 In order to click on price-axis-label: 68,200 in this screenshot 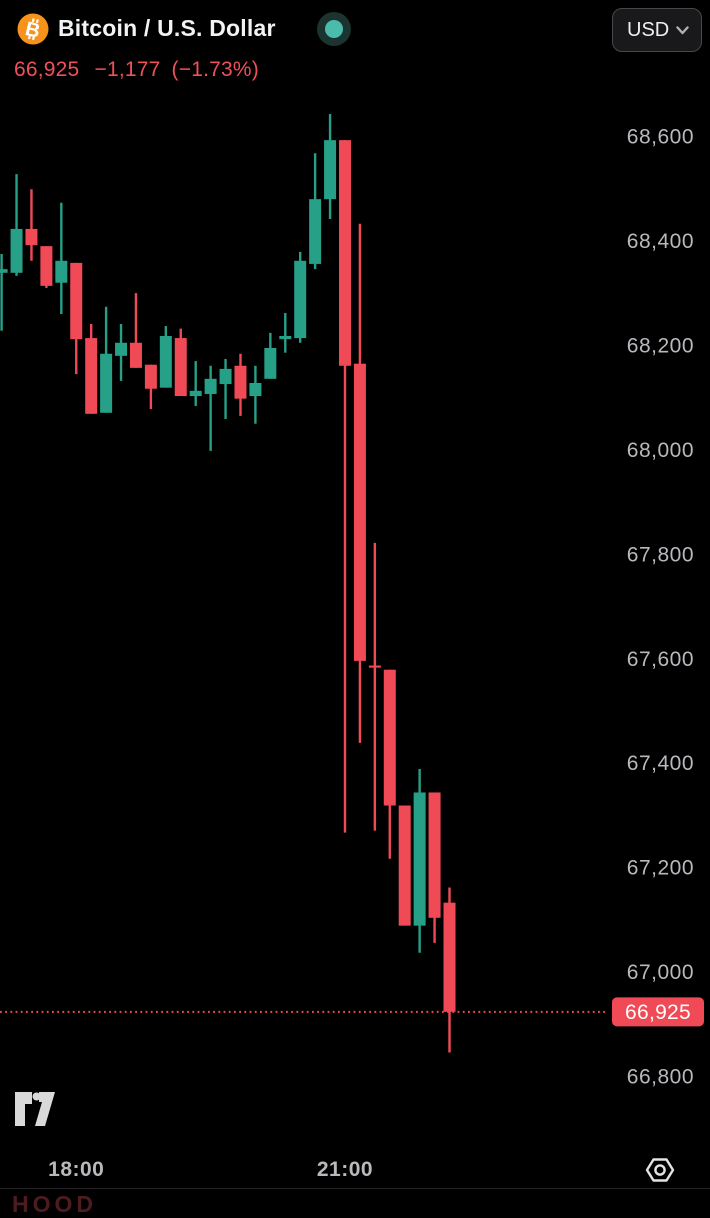, I will do `click(660, 345)`.